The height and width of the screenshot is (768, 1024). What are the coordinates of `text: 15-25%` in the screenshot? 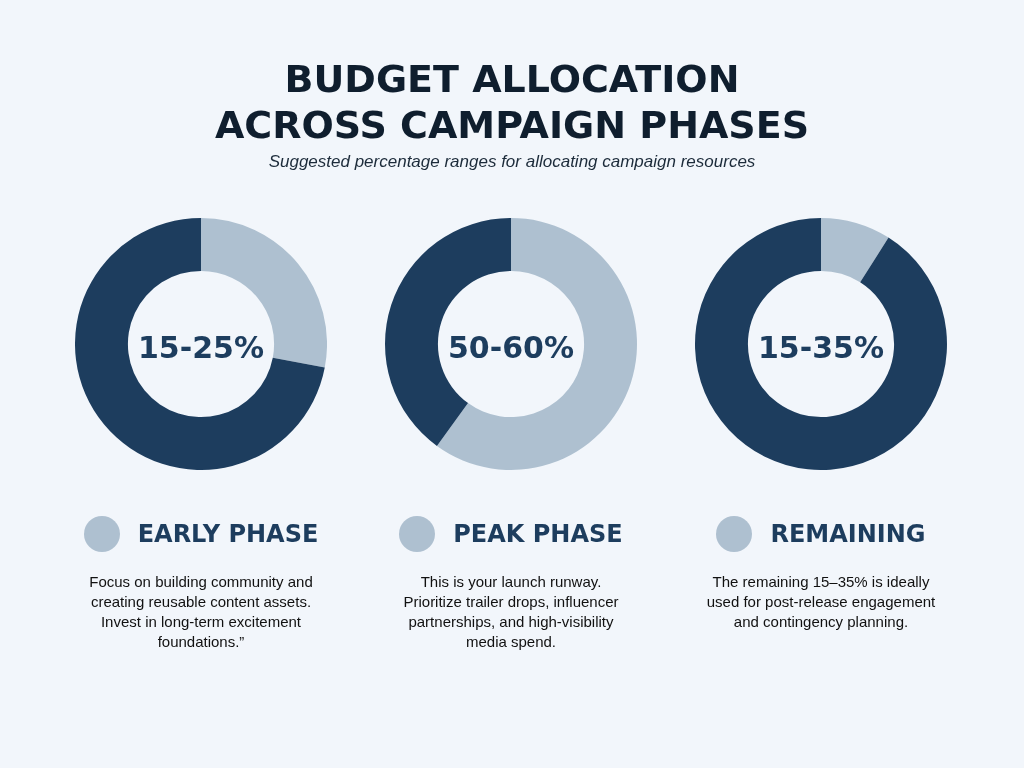 It's located at (201, 347).